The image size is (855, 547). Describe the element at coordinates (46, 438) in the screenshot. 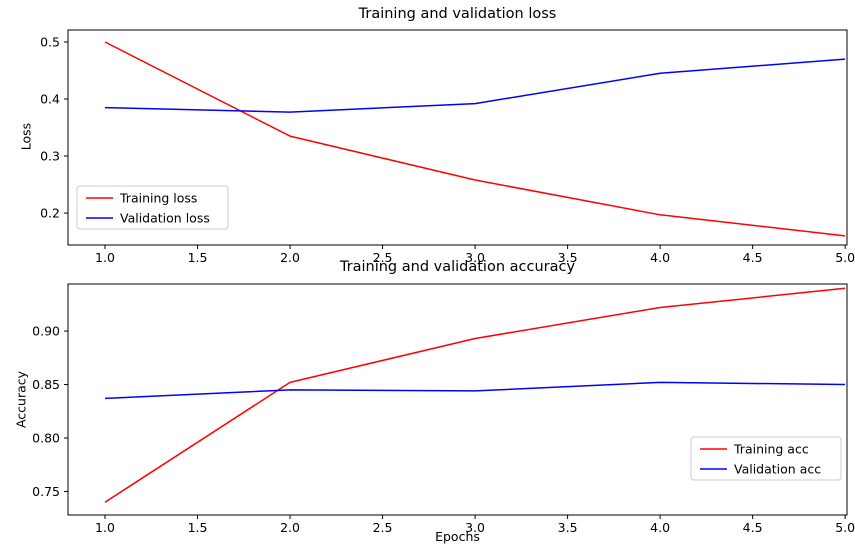

I see `y-tick-label: 0.80` at that location.